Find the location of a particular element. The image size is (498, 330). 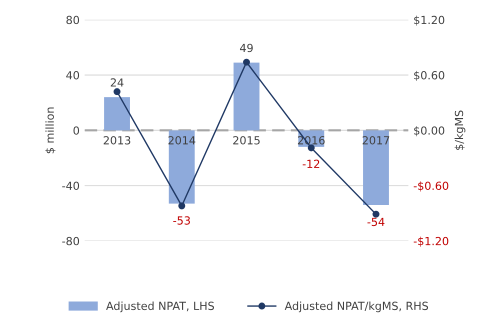

y2-tick-label: $0.60 is located at coordinates (429, 75).